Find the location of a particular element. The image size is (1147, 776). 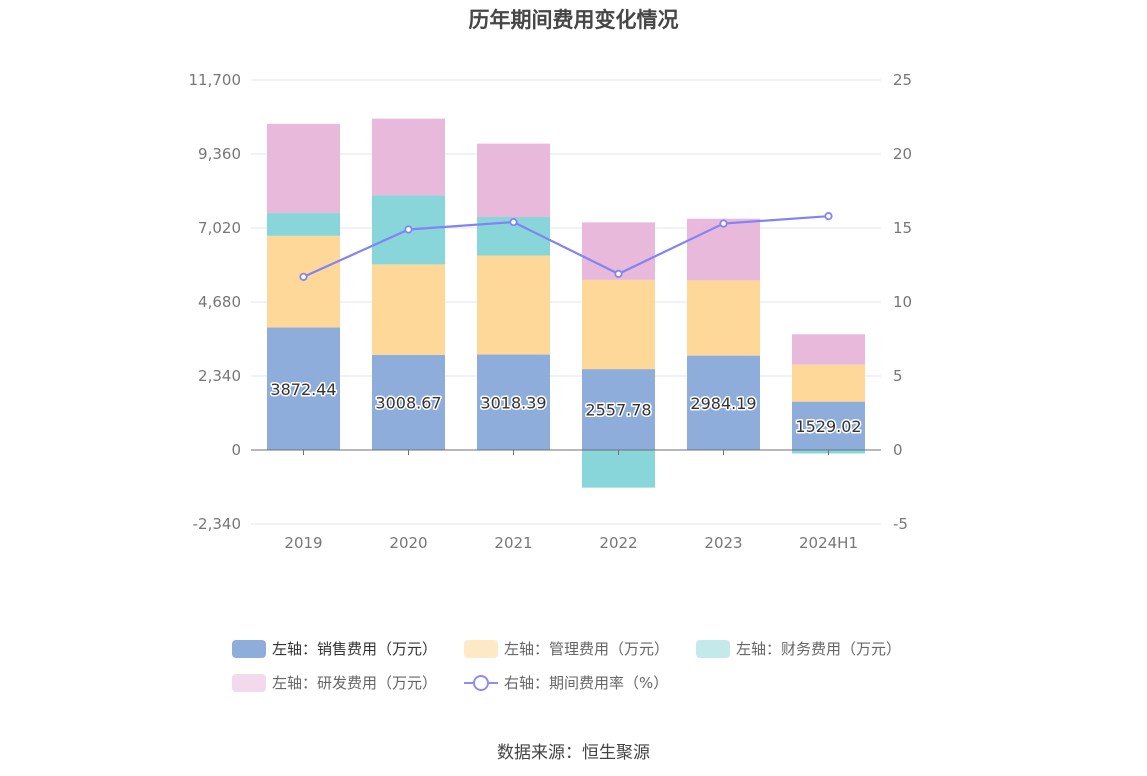

left-tick-label: -2,340 is located at coordinates (217, 524).